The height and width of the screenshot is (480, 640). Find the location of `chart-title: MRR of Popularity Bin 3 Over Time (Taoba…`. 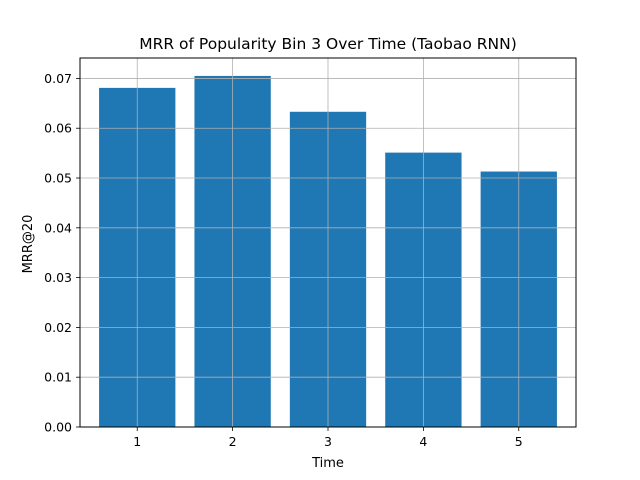

chart-title: MRR of Popularity Bin 3 Over Time (Taoba… is located at coordinates (328, 44).